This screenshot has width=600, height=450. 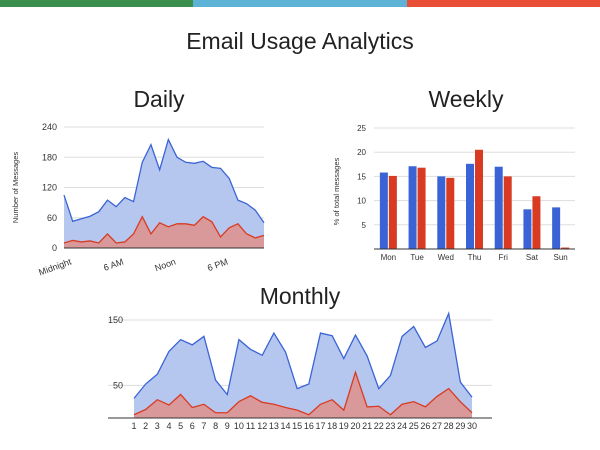 What do you see at coordinates (417, 257) in the screenshot?
I see `weekly-x-tick-label: Tue` at bounding box center [417, 257].